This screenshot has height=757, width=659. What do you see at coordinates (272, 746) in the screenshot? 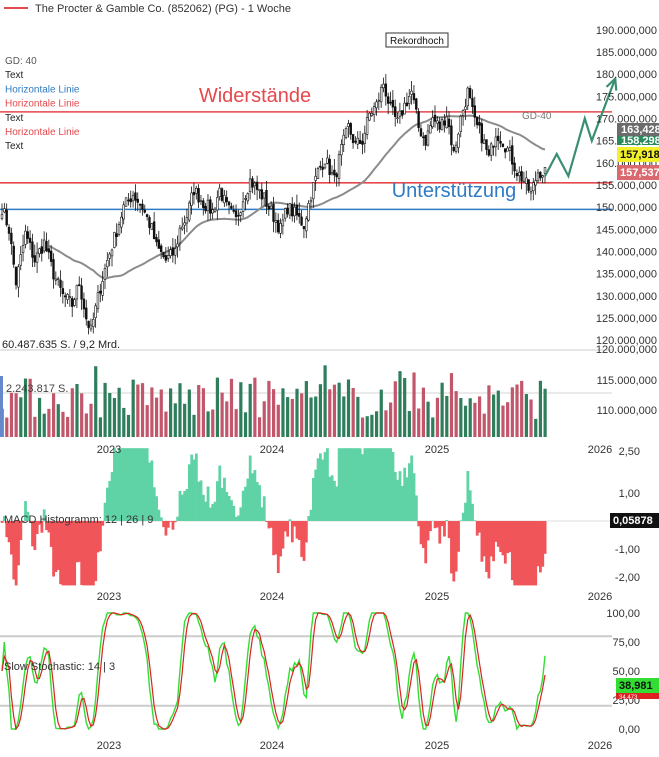
I see `x-tick-label: 2024` at bounding box center [272, 746].